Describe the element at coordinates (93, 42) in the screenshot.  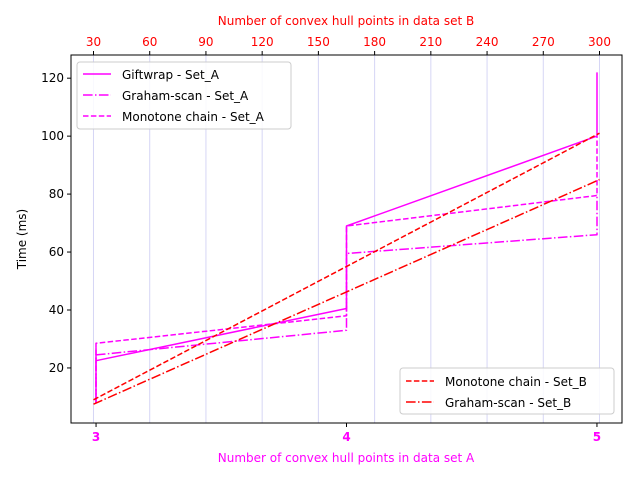
I see `x-top-tick-label: 30` at that location.